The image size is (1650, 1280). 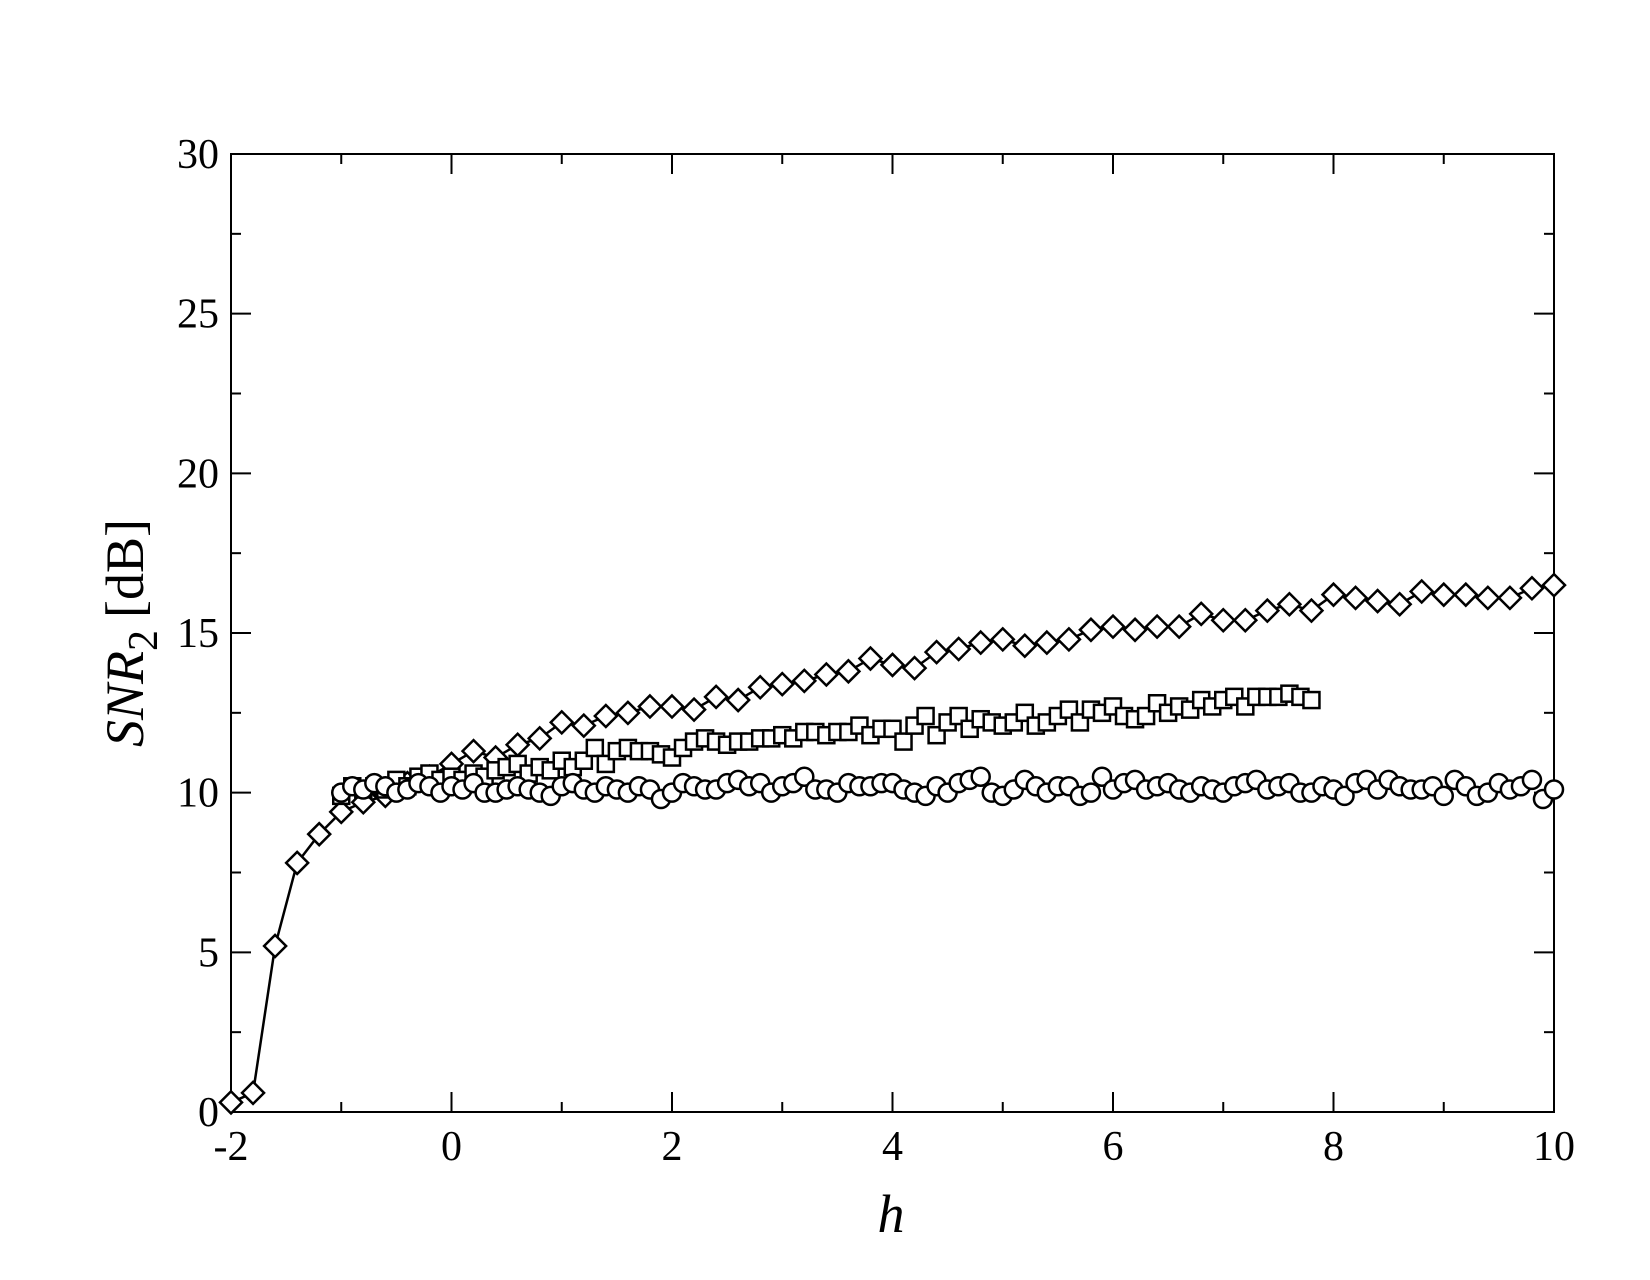 What do you see at coordinates (198, 315) in the screenshot?
I see `y-tick-label: 25` at bounding box center [198, 315].